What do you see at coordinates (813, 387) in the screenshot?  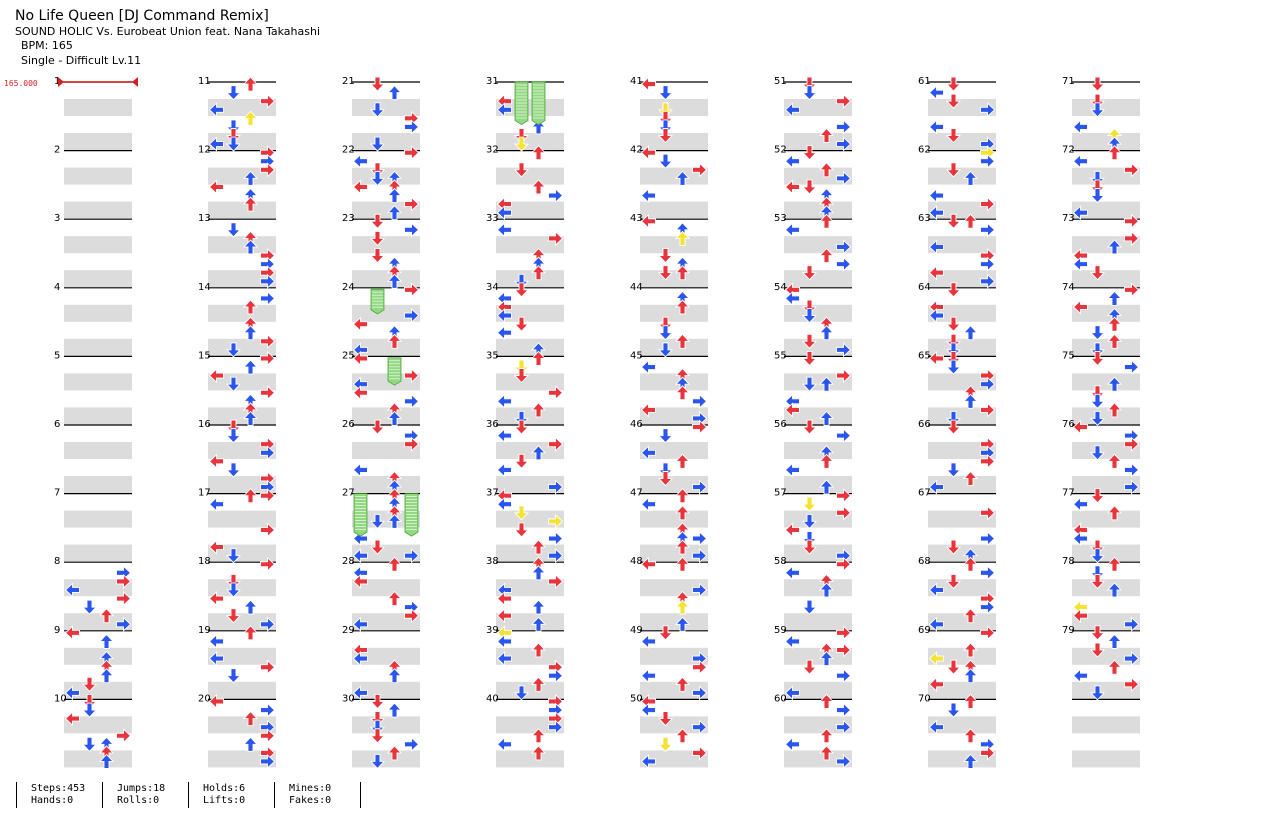 I see `measure-55: 55` at bounding box center [813, 387].